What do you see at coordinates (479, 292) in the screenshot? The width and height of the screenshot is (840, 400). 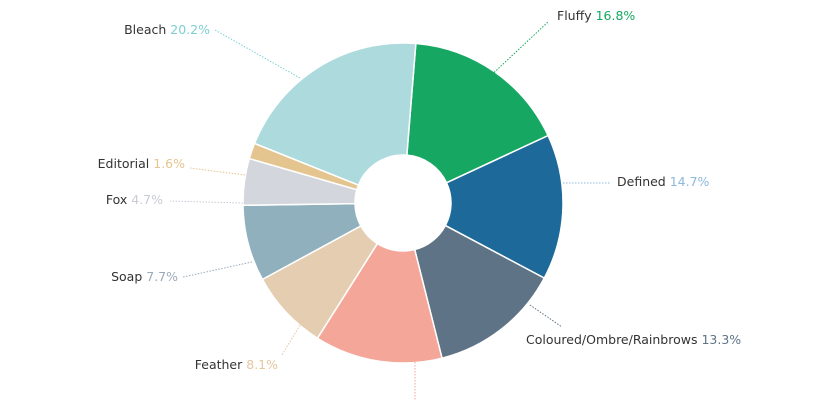 I see `slice-coloured-ombre-rainbrows` at bounding box center [479, 292].